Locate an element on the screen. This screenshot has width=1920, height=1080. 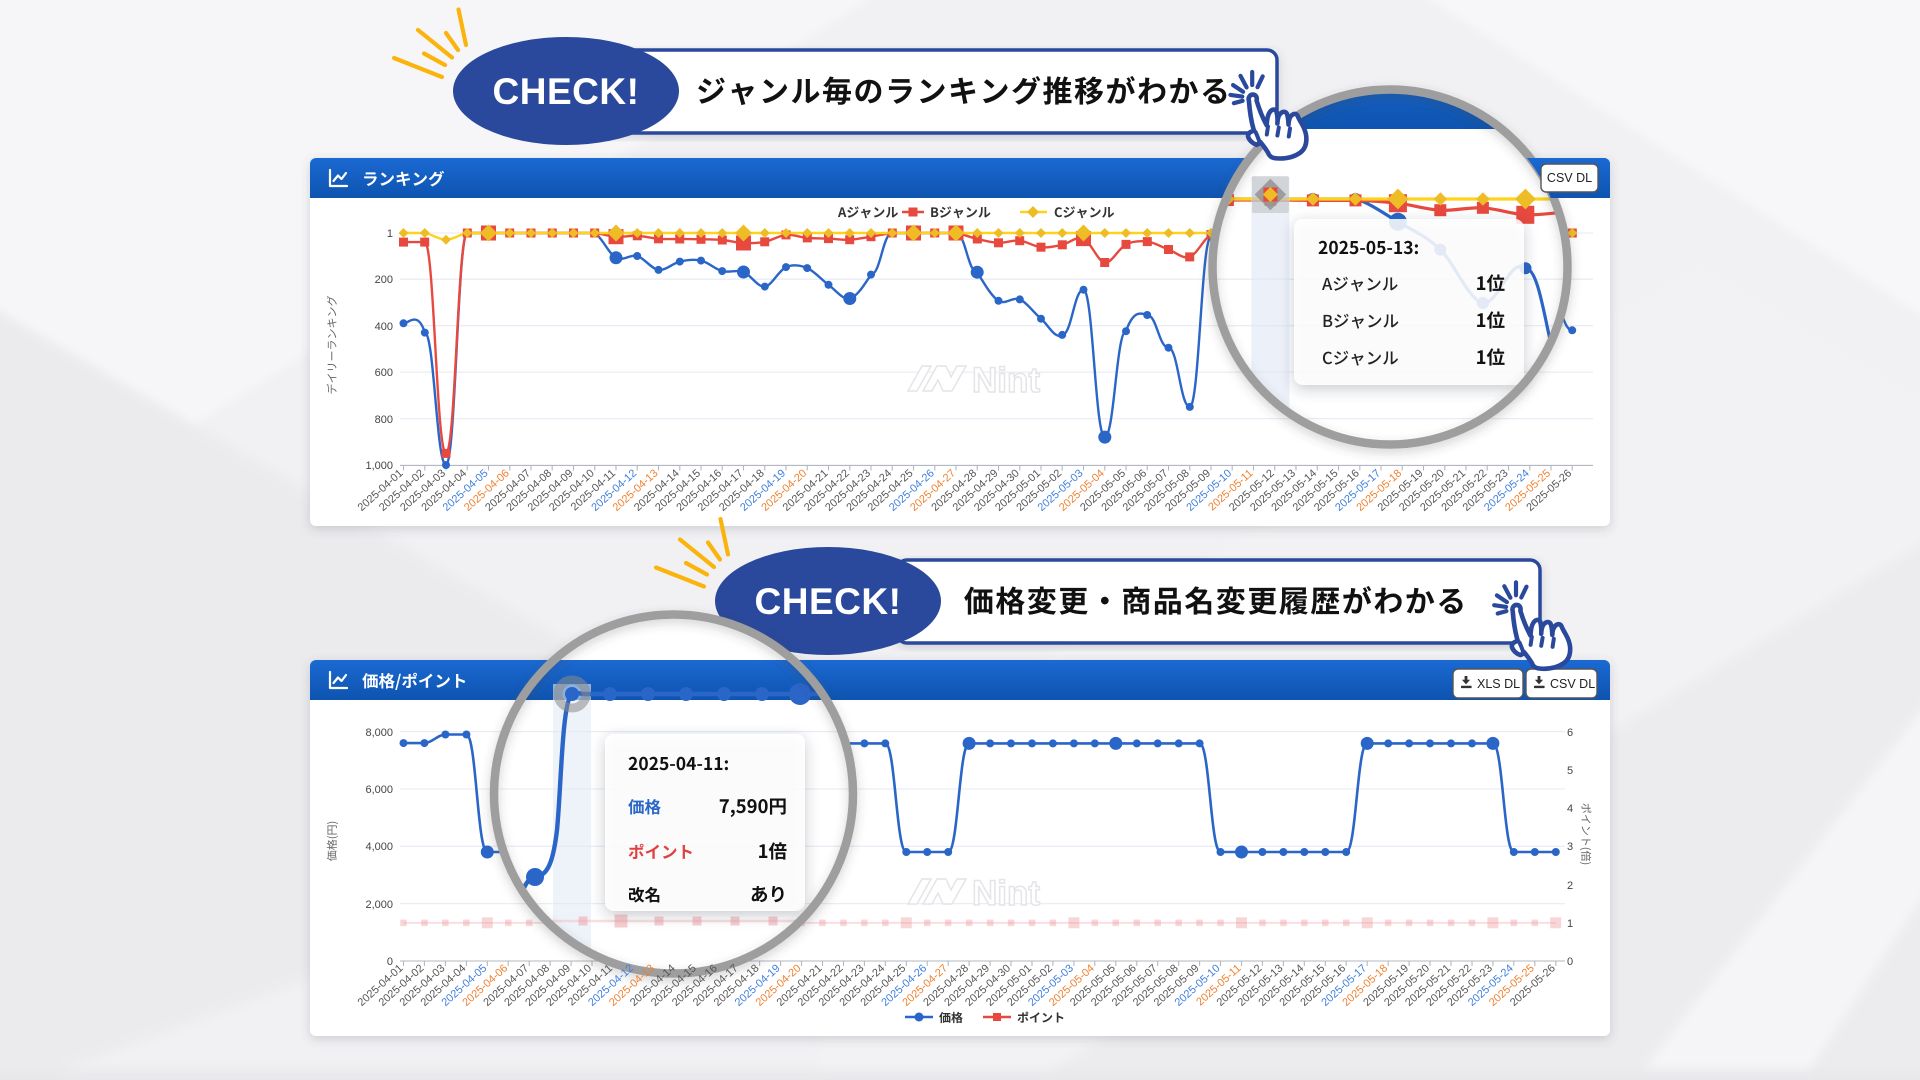
svg-text: 800 is located at coordinates (384, 420).